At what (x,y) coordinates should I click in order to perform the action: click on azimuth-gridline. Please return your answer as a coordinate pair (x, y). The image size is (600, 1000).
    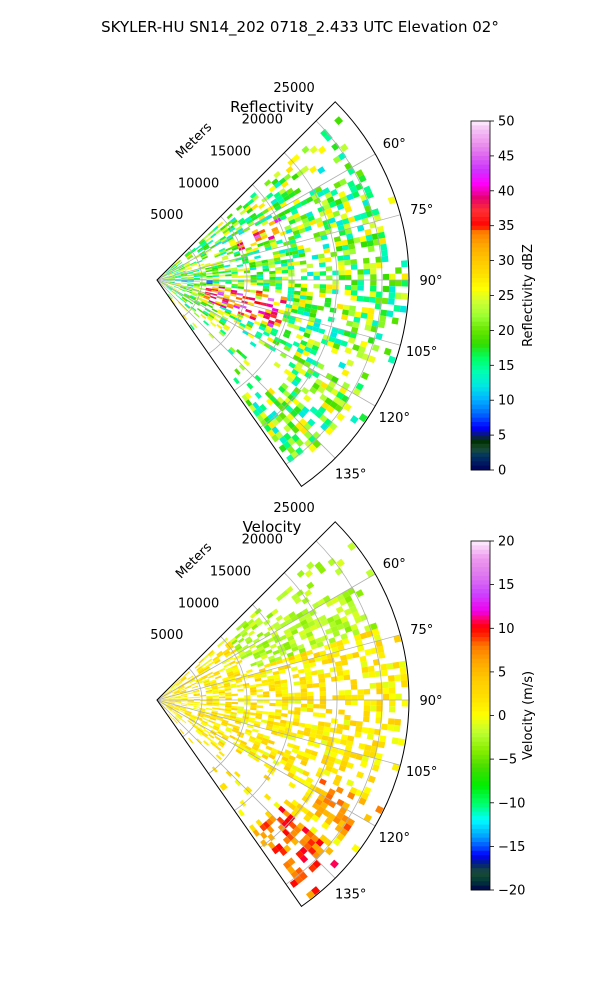
    Looking at the image, I should click on (266, 343).